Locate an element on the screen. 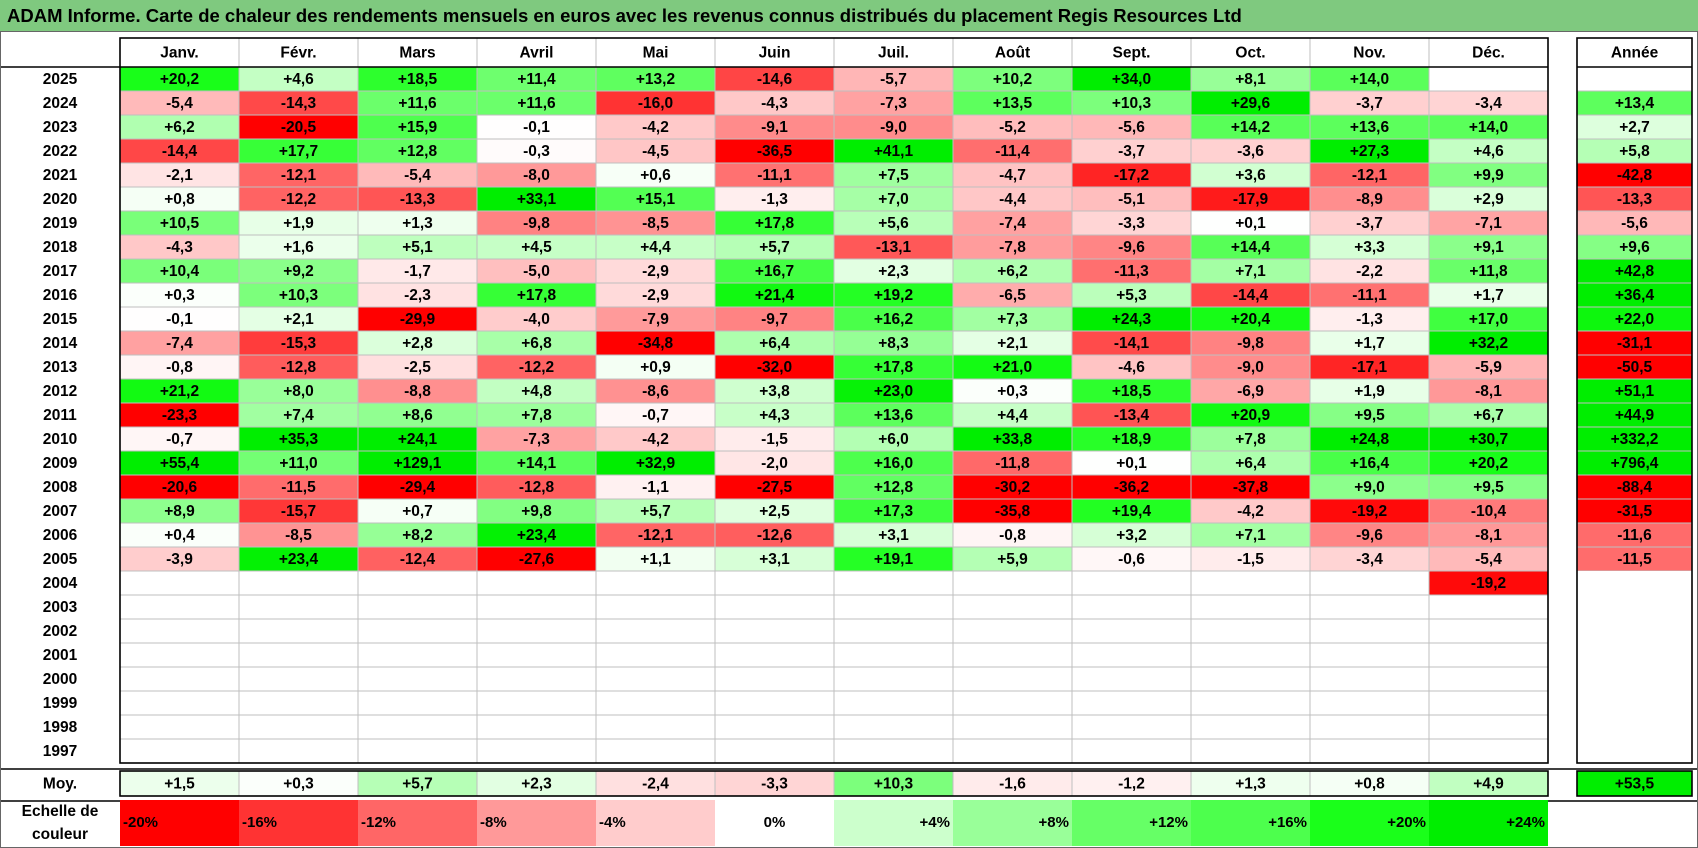  cell-value: +2,5 is located at coordinates (774, 511).